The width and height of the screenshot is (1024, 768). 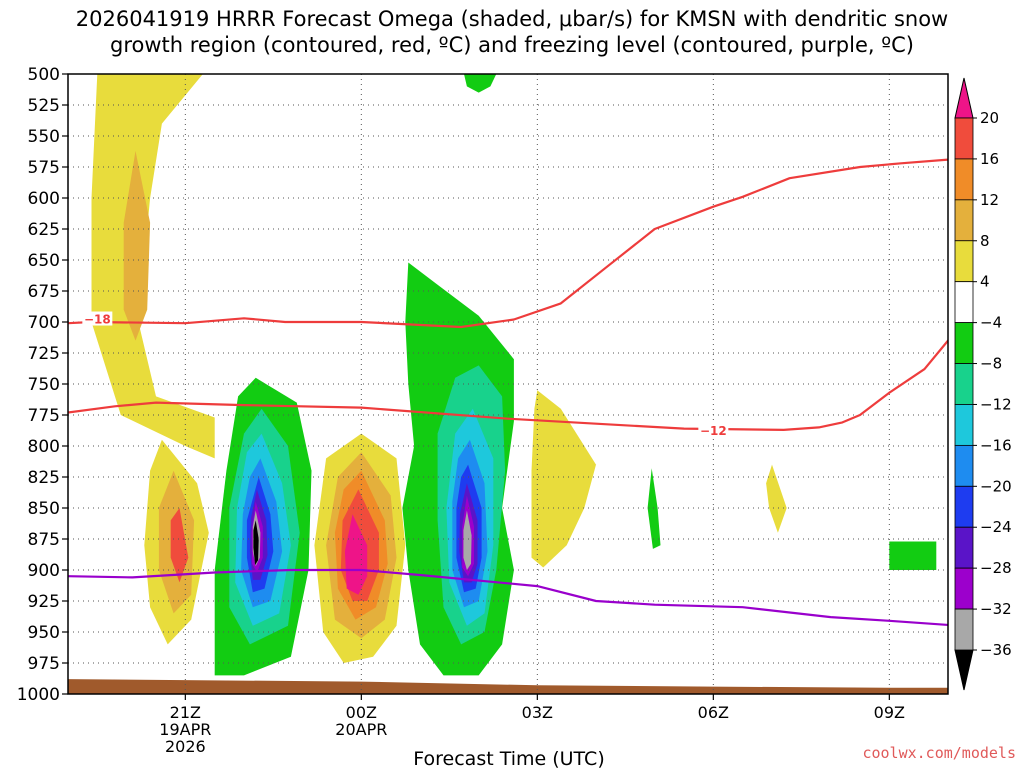 What do you see at coordinates (38, 695) in the screenshot?
I see `y-tick-label: 1000` at bounding box center [38, 695].